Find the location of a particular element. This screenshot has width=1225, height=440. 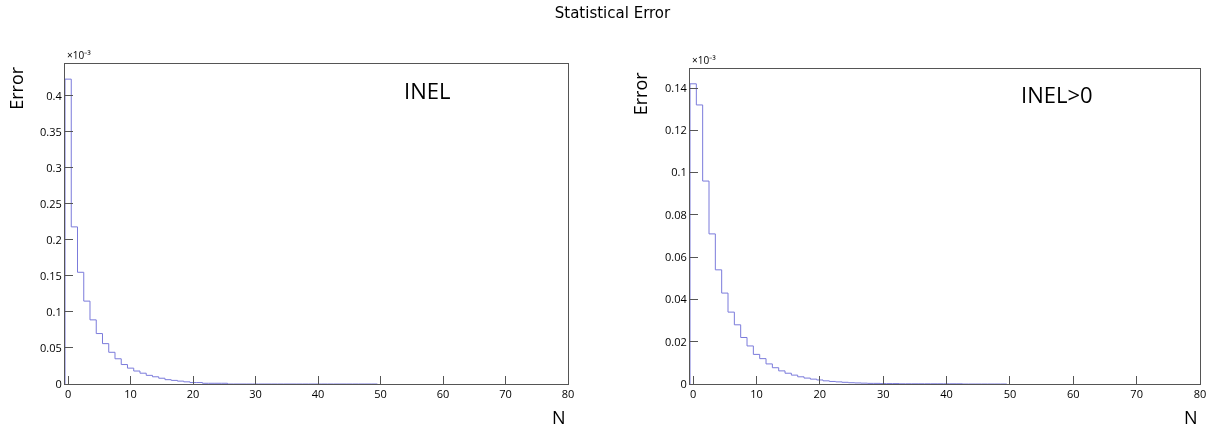

y-tick-label: 0.4 is located at coordinates (54, 95).